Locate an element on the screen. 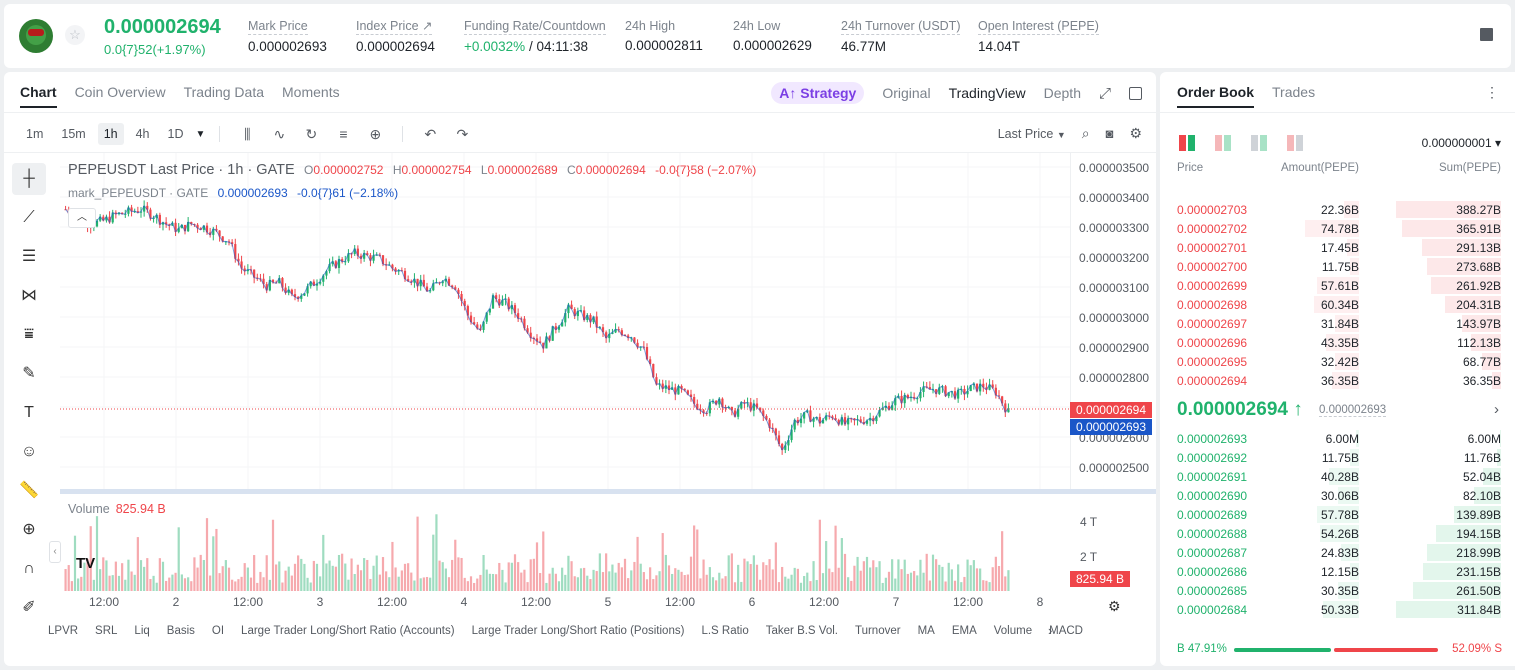  tab-trades: Trades is located at coordinates (1294, 92).